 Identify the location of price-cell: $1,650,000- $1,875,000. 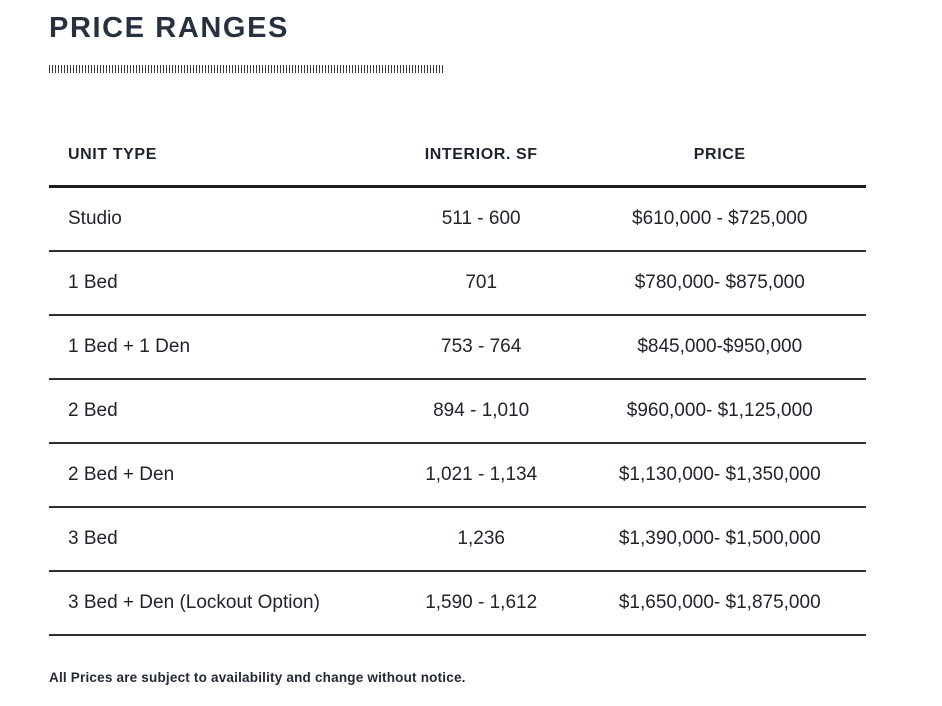
(719, 603).